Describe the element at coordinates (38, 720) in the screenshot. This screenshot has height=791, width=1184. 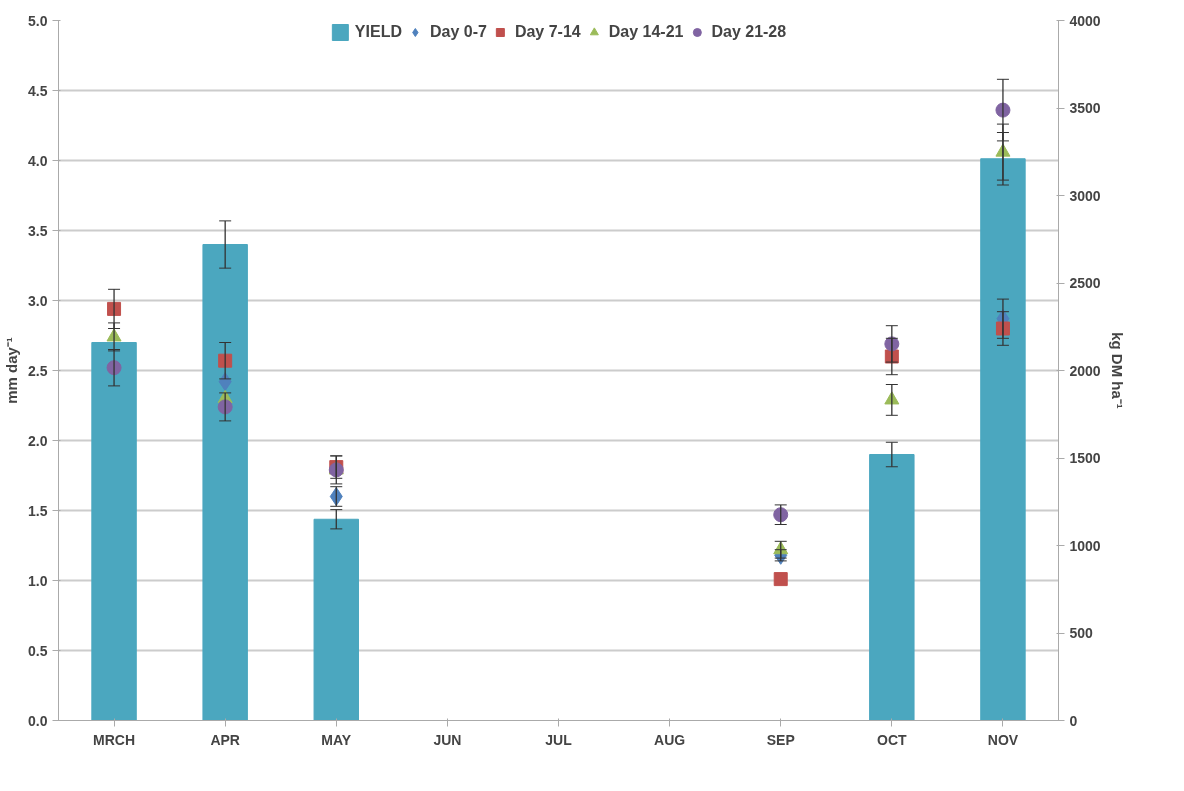
I see `y-tick-label: 0.0` at that location.